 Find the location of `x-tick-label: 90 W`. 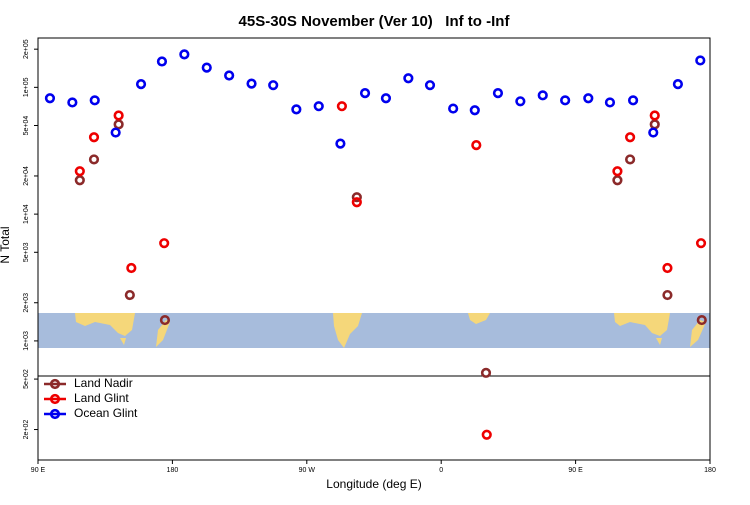

x-tick-label: 90 W is located at coordinates (307, 470).